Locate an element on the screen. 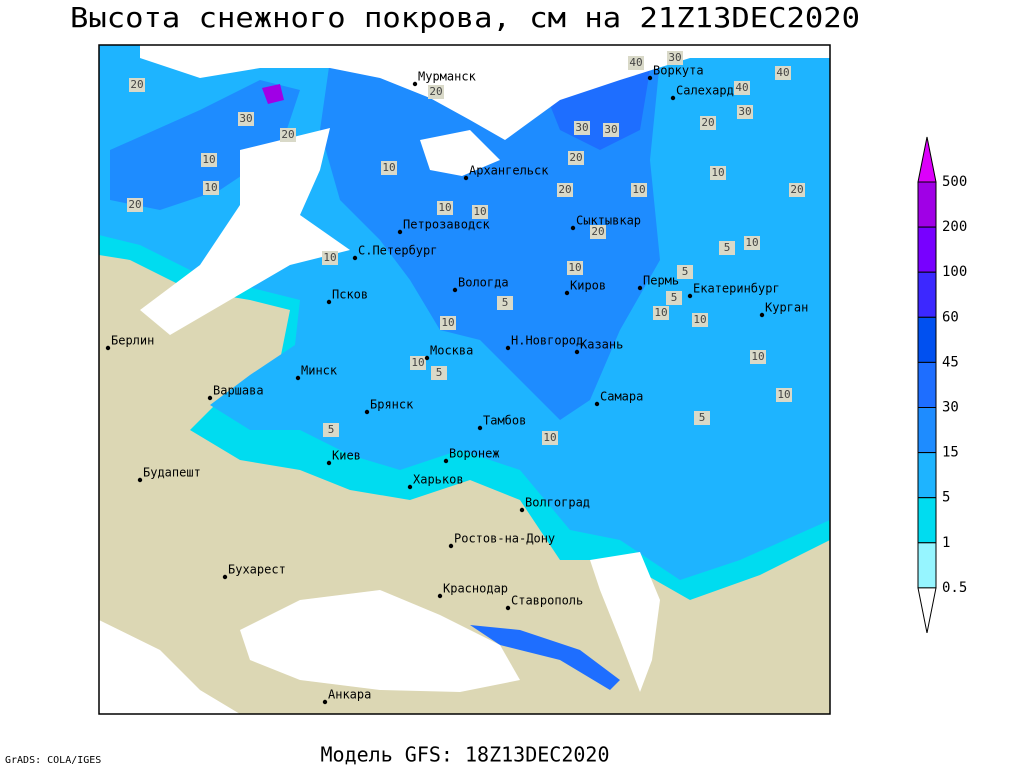 This screenshot has height=772, width=1024. city-label: Минск is located at coordinates (319, 371).